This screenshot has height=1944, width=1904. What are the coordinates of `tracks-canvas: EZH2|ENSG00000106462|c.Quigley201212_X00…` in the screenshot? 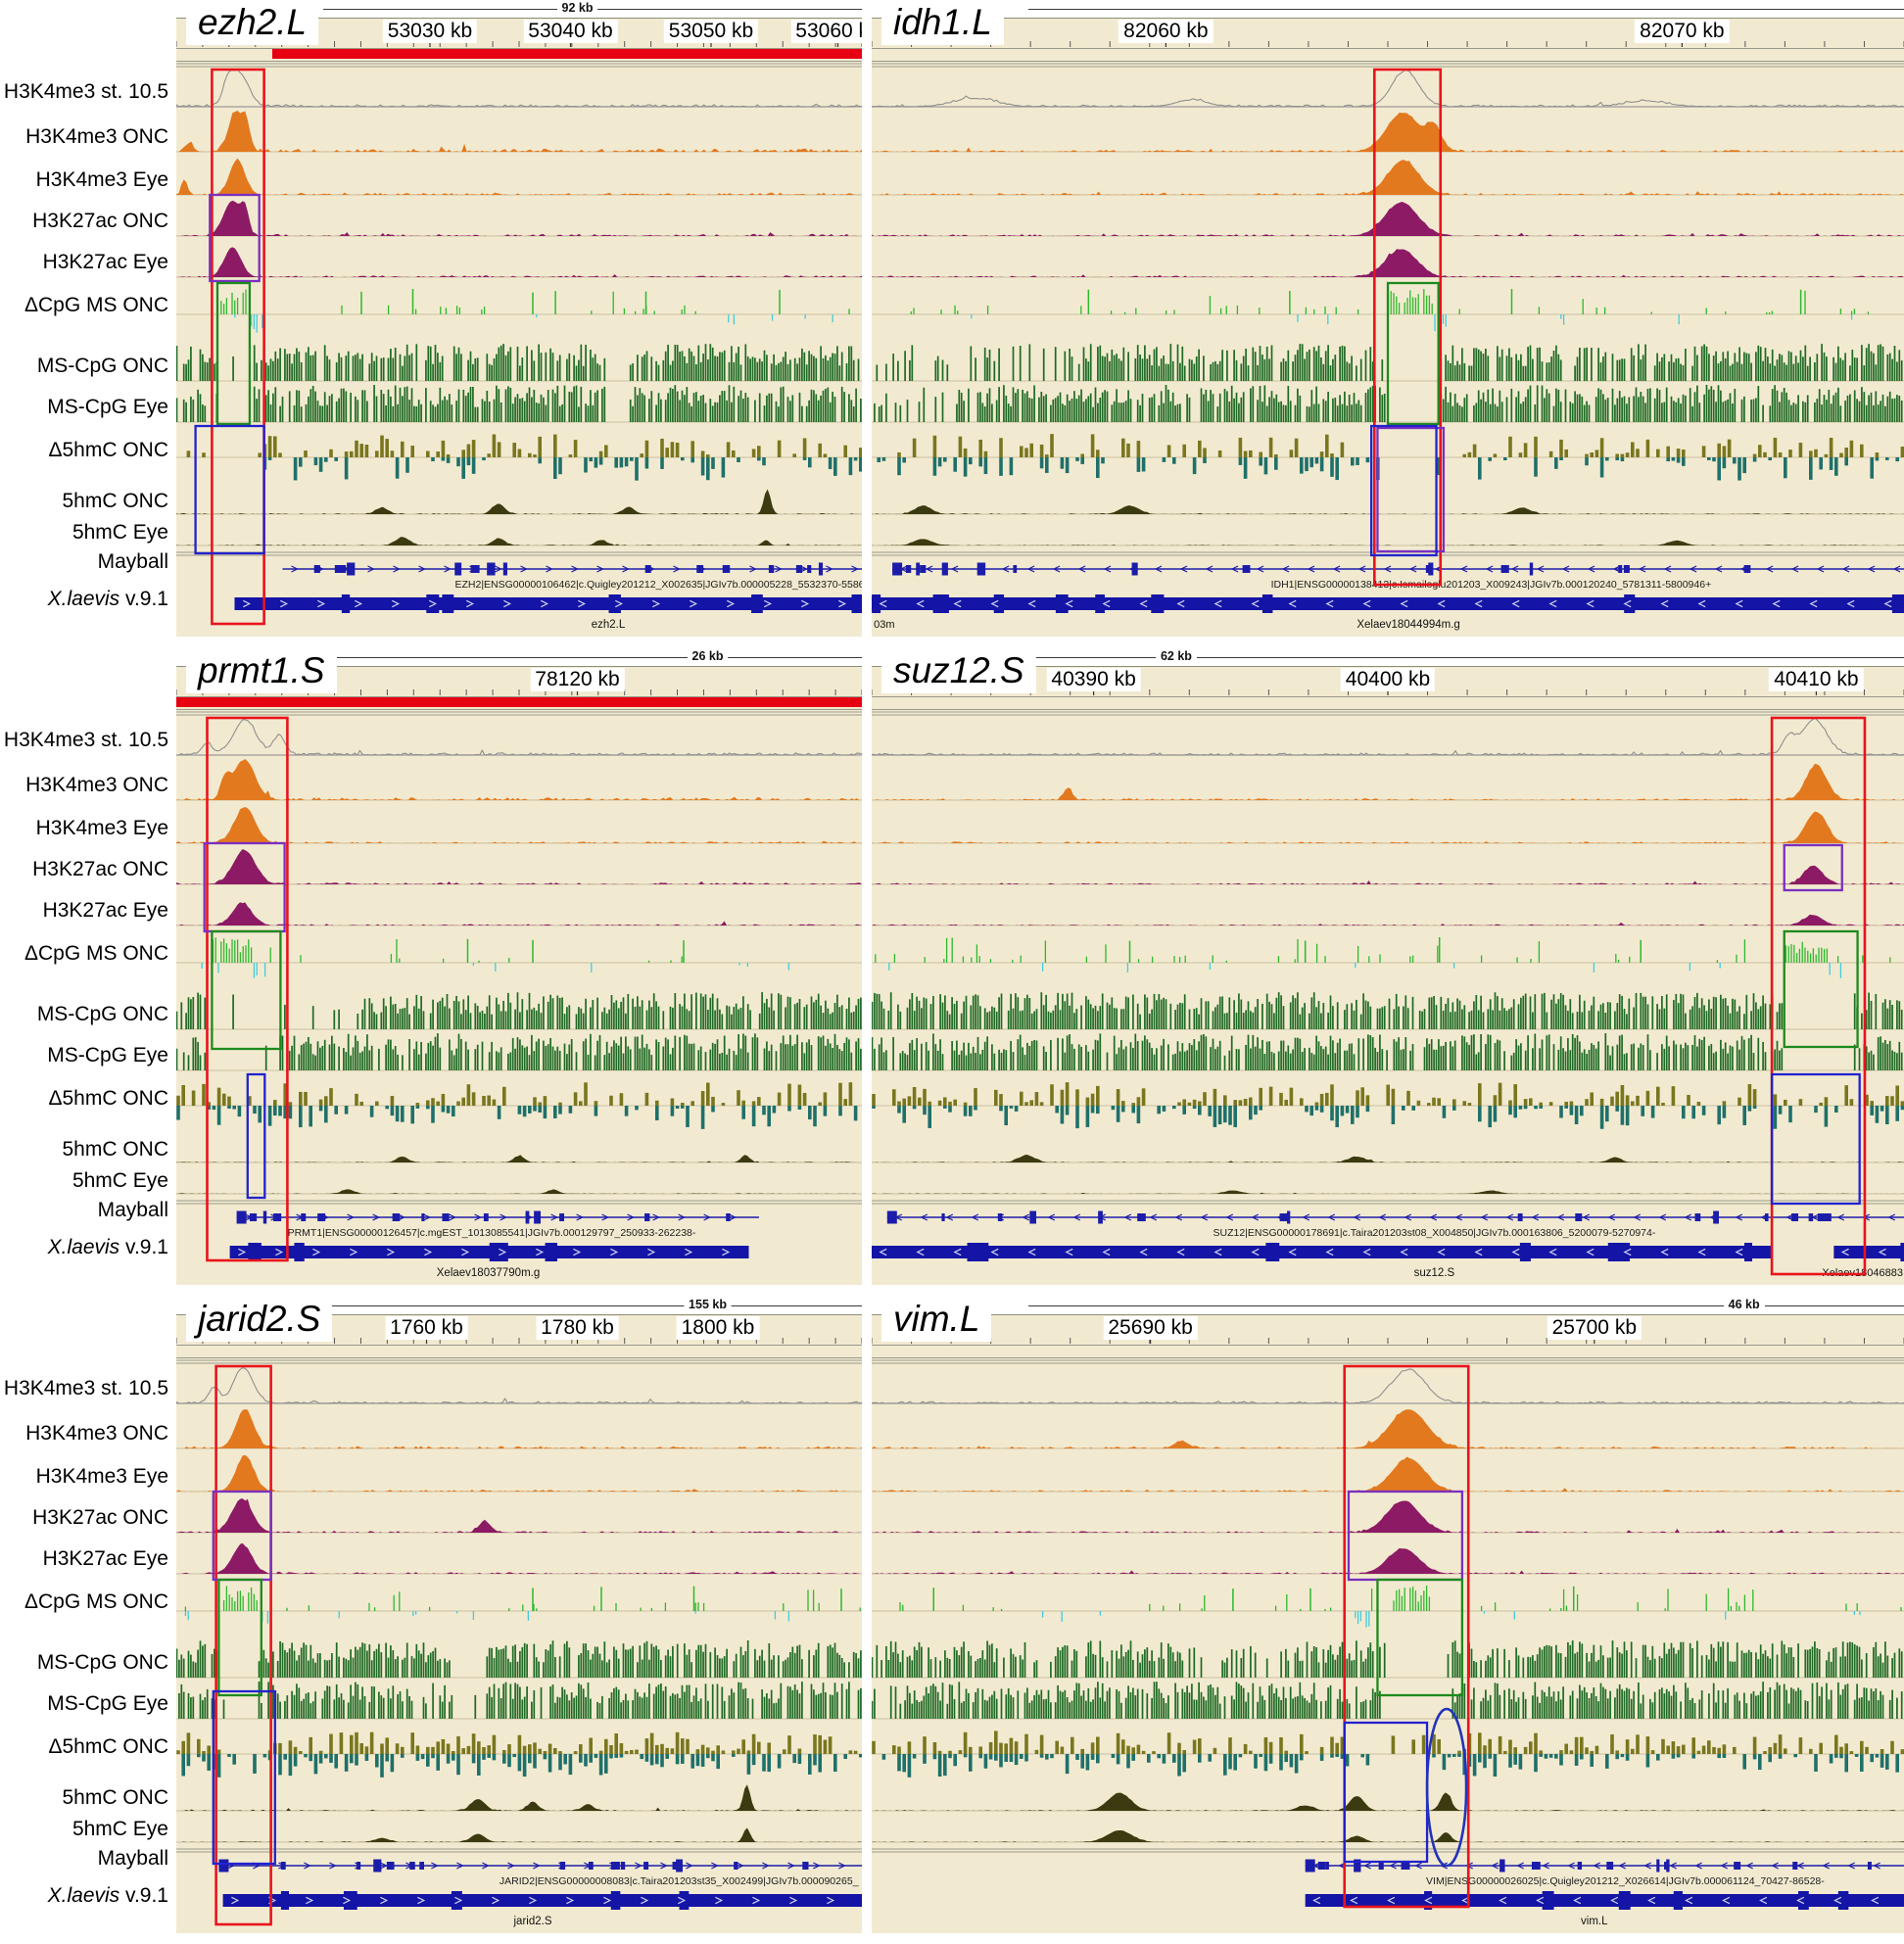 It's located at (519, 347).